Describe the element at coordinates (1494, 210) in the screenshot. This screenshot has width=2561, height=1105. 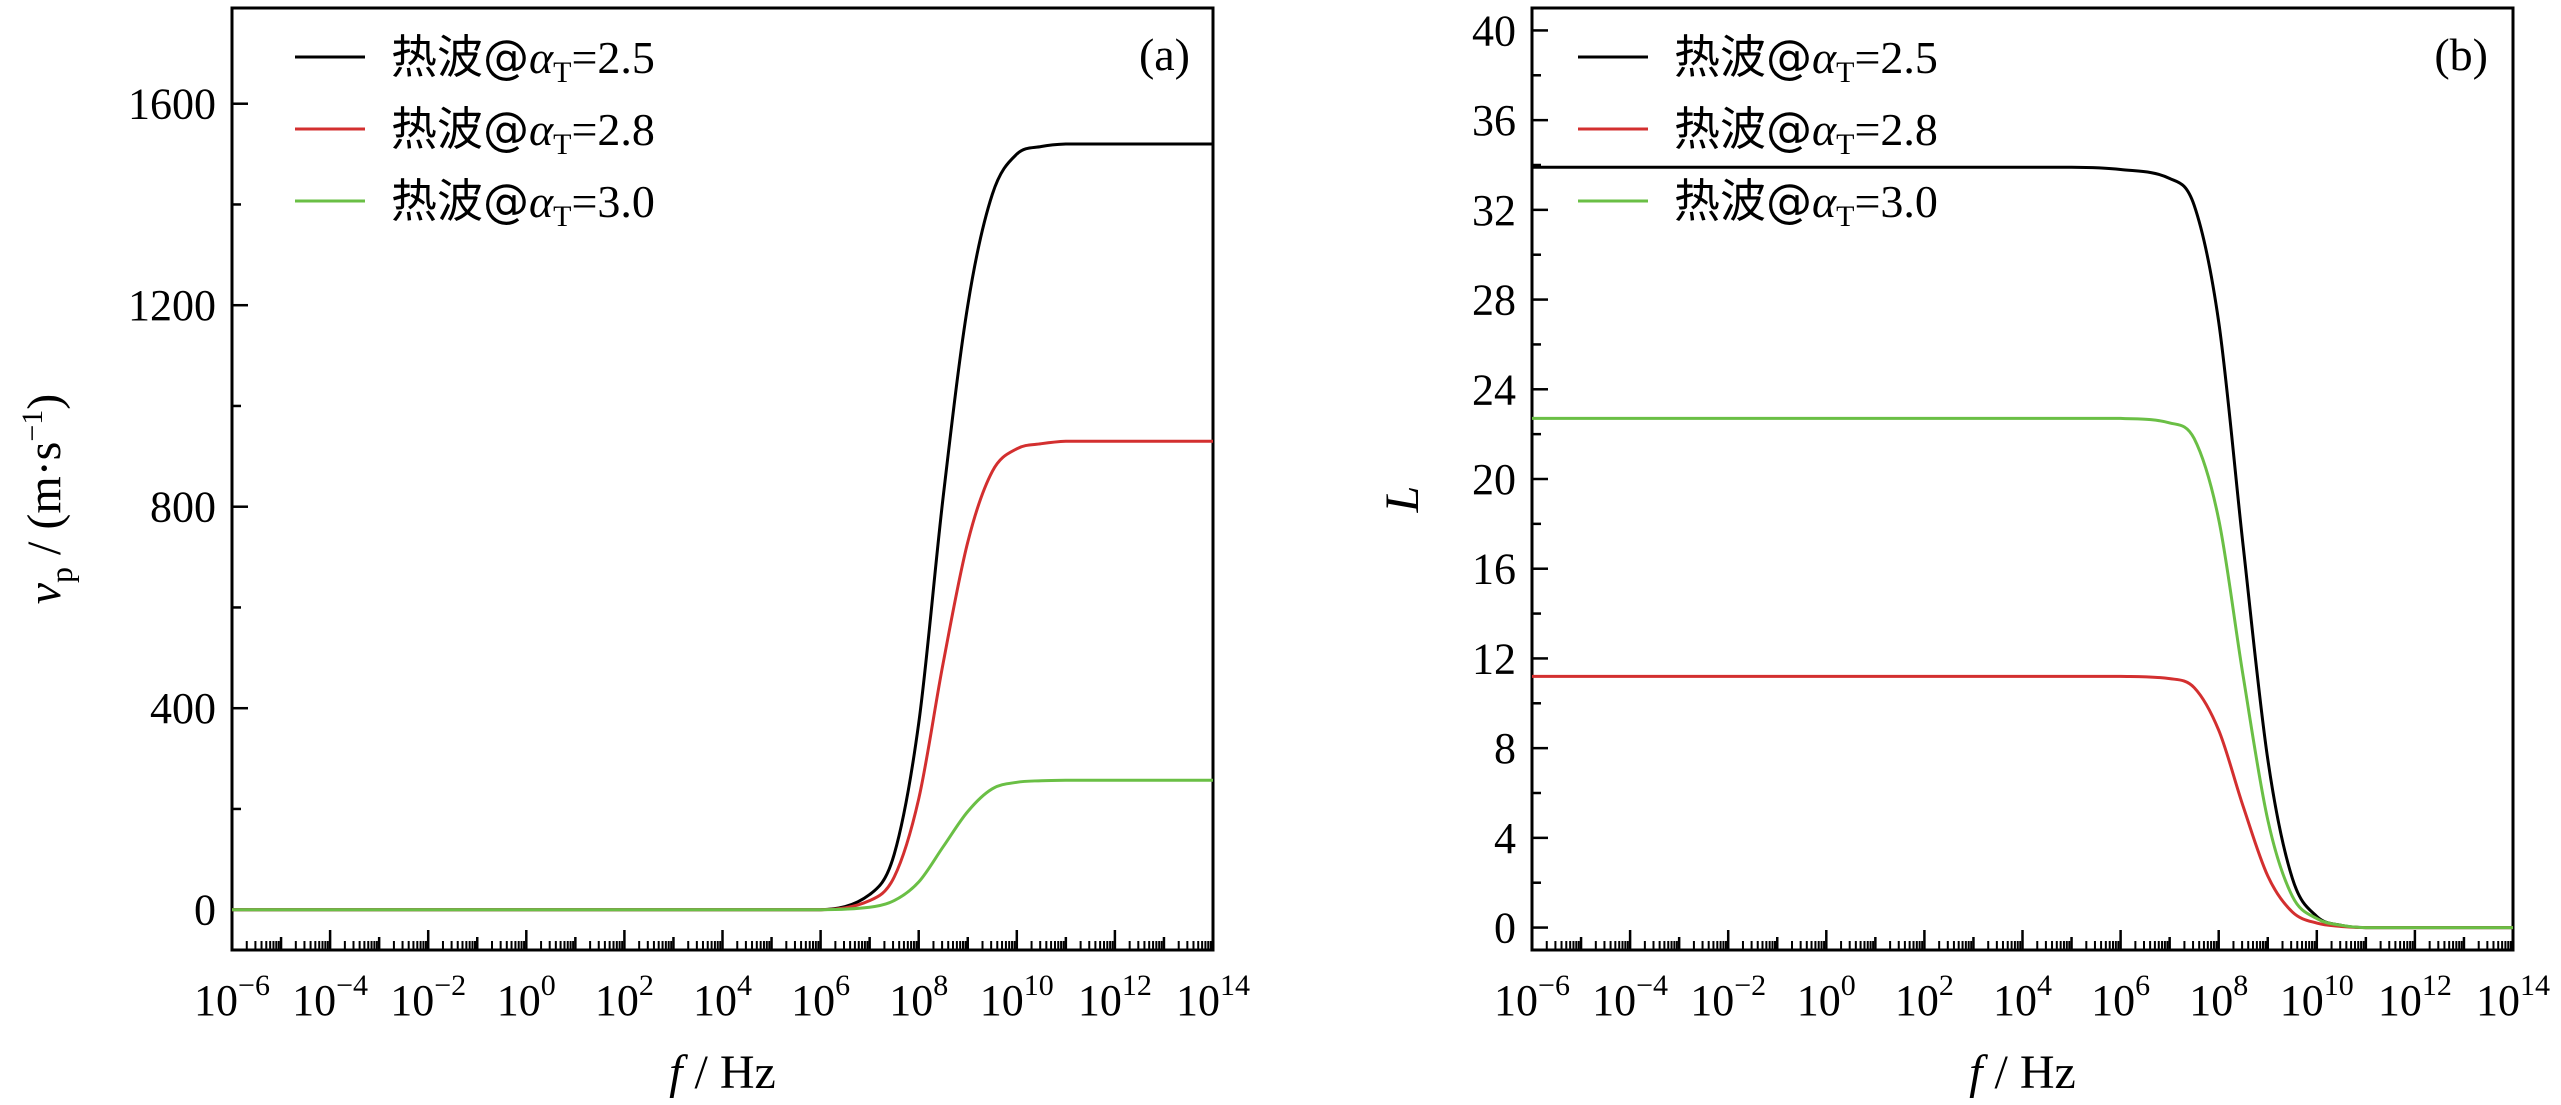
I see `y-tick-label: 32` at that location.